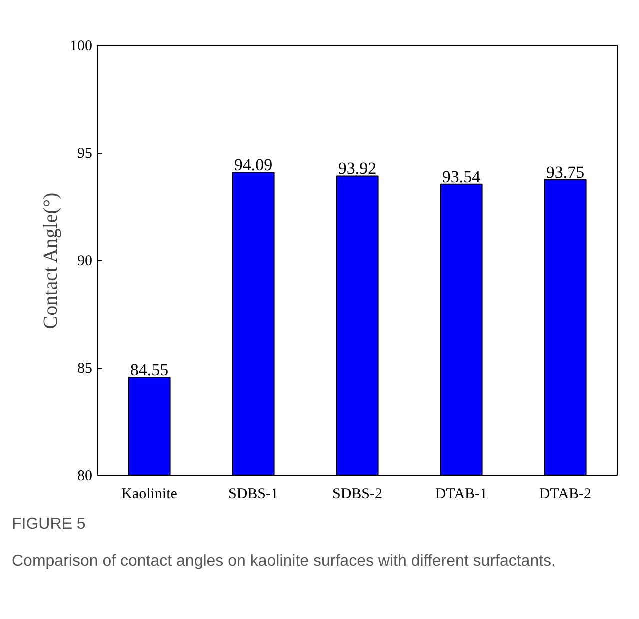 The height and width of the screenshot is (619, 639). What do you see at coordinates (284, 562) in the screenshot?
I see `text: Comparison of contact angles on kaolinite surfaces with different surfactants.` at bounding box center [284, 562].